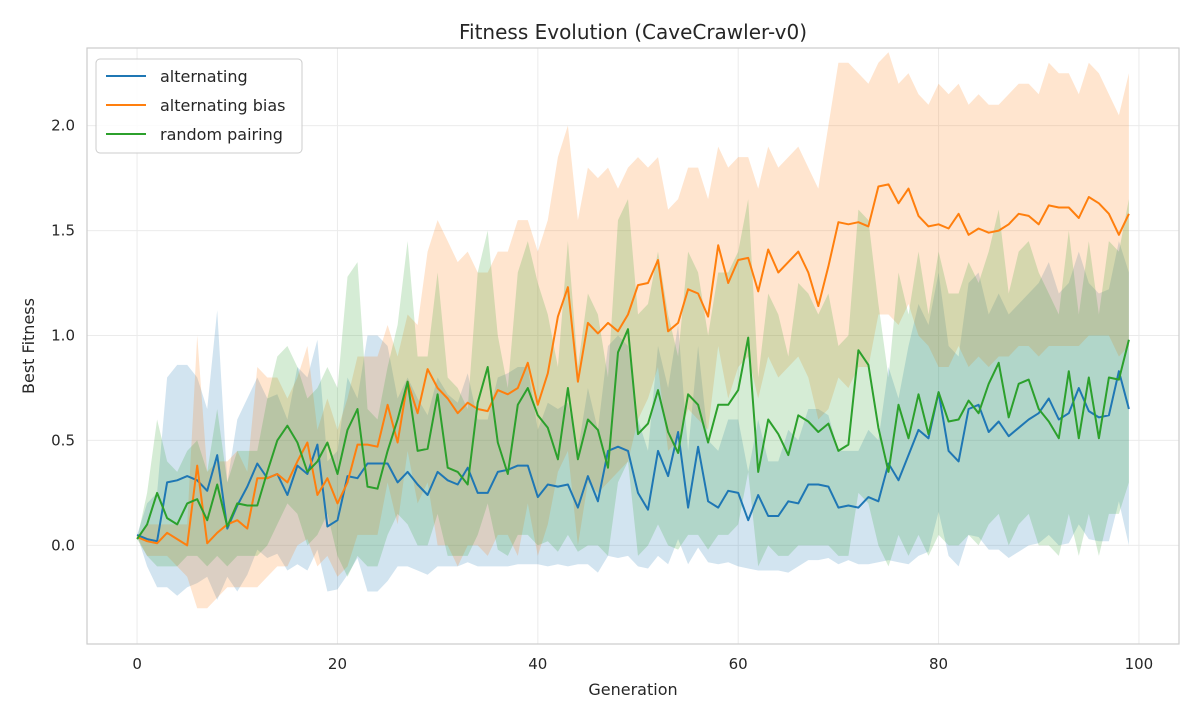 The height and width of the screenshot is (720, 1200). What do you see at coordinates (63, 545) in the screenshot?
I see `y-tick-label: 0.0` at bounding box center [63, 545].